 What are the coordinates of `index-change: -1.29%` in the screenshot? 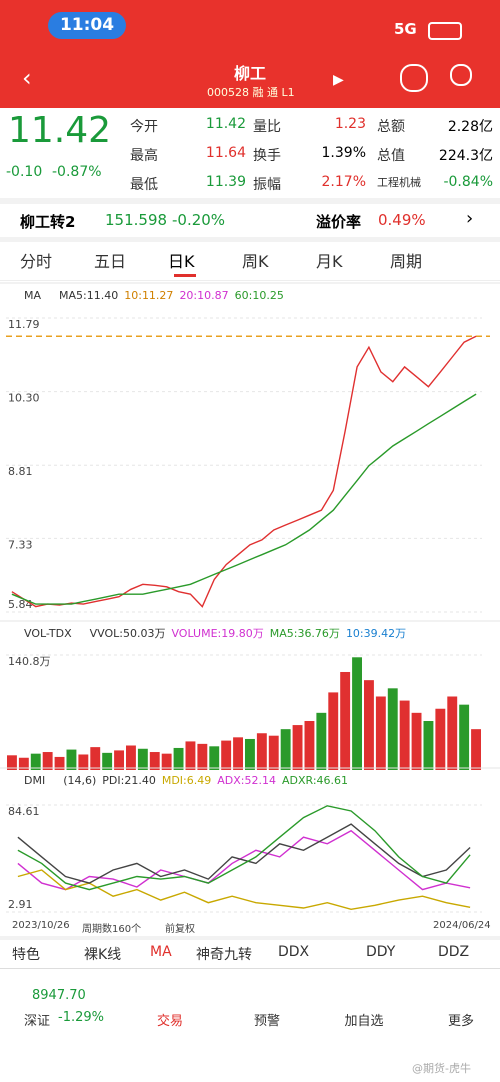 It's located at (81, 1017).